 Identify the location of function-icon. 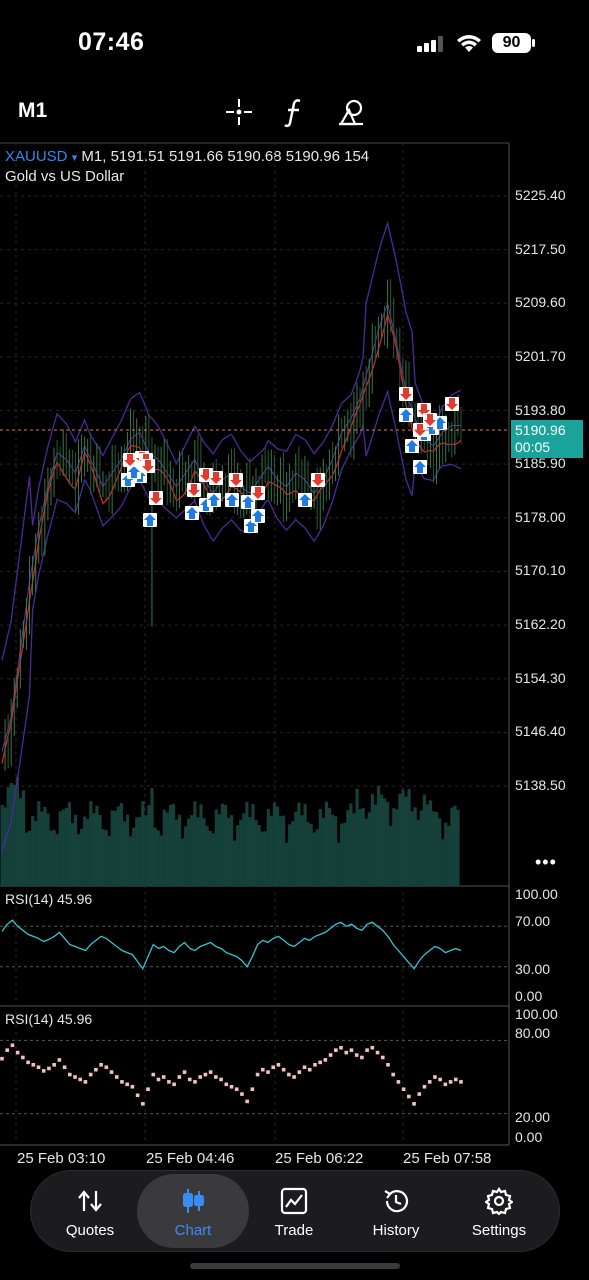
(294, 112).